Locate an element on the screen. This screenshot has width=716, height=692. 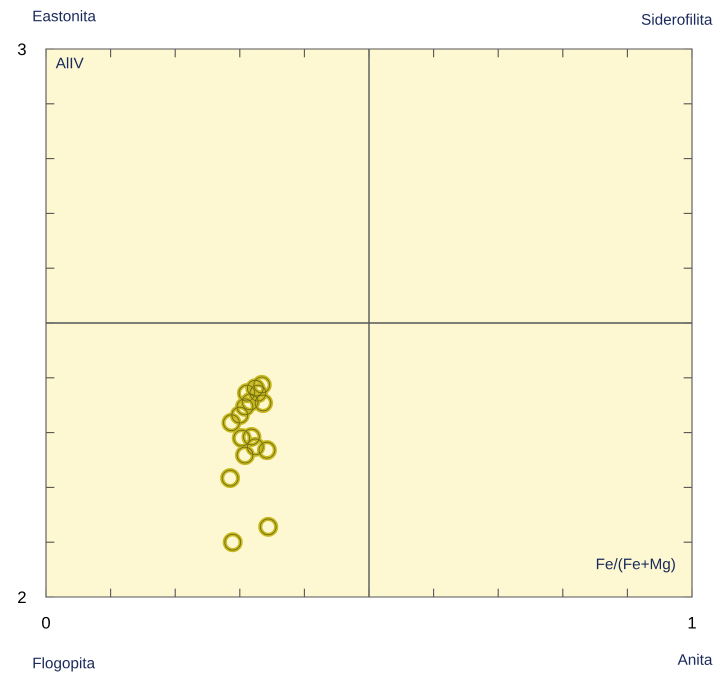
x-axis-title: Fe/(Fe+Mg) is located at coordinates (635, 565).